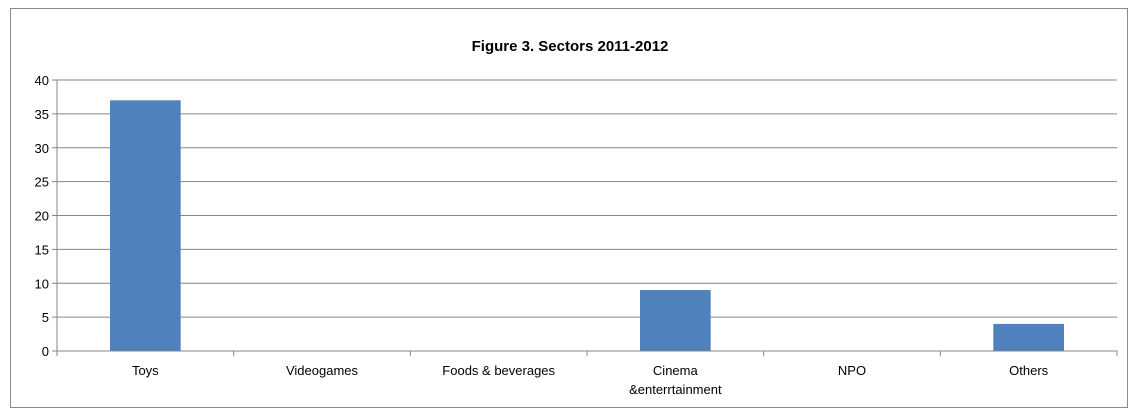 Image resolution: width=1130 pixels, height=414 pixels. Describe the element at coordinates (42, 80) in the screenshot. I see `y-tick-label: 40` at that location.